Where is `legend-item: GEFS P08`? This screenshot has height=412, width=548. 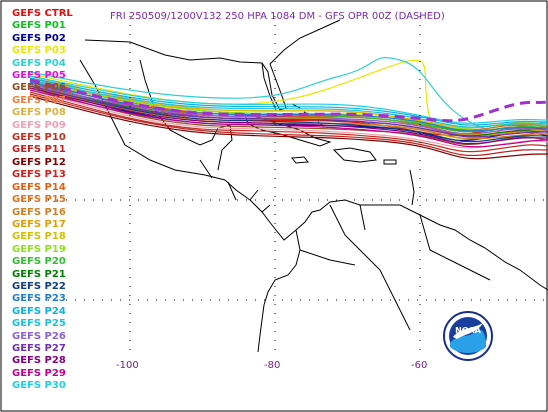
legend-item: GEFS P08 is located at coordinates (39, 113).